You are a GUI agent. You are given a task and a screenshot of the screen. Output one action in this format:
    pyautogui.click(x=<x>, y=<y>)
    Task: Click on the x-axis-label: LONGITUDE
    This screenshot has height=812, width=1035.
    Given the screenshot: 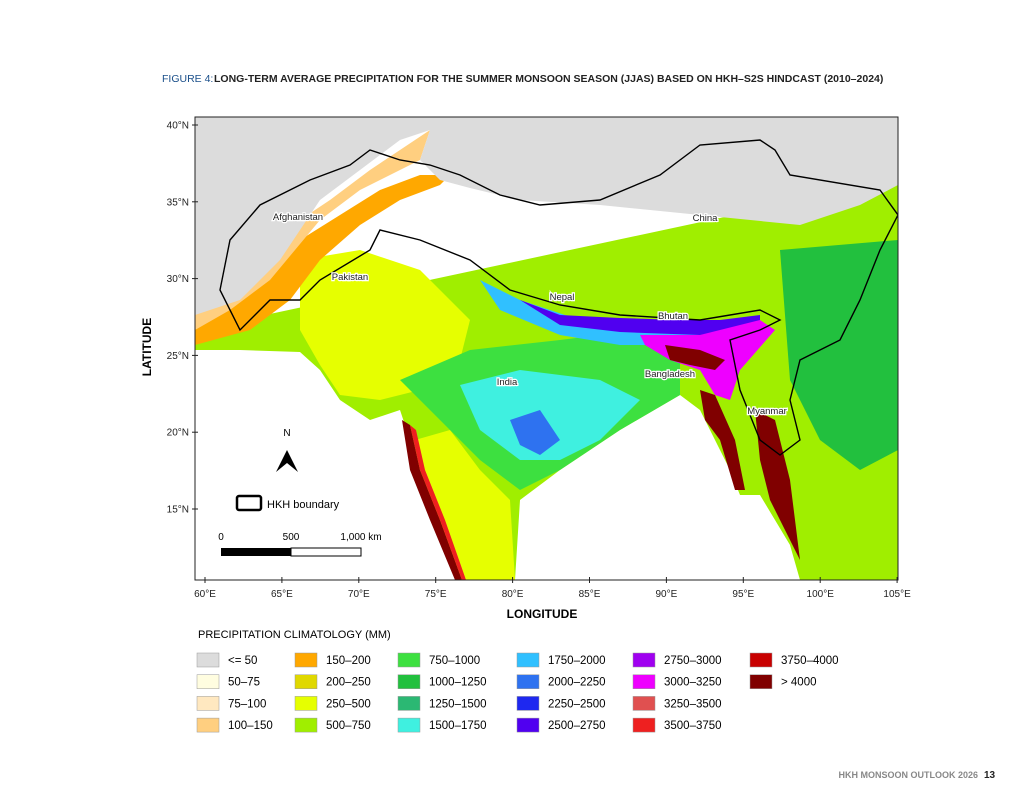 What is the action you would take?
    pyautogui.click(x=542, y=614)
    